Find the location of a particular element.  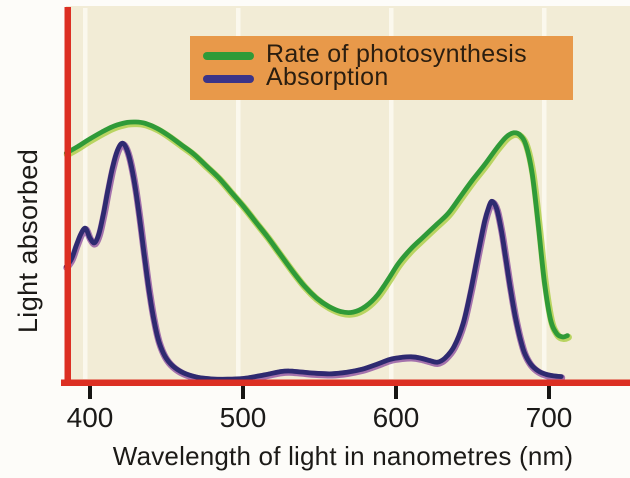

x-axis-ticks is located at coordinates (319, 392).